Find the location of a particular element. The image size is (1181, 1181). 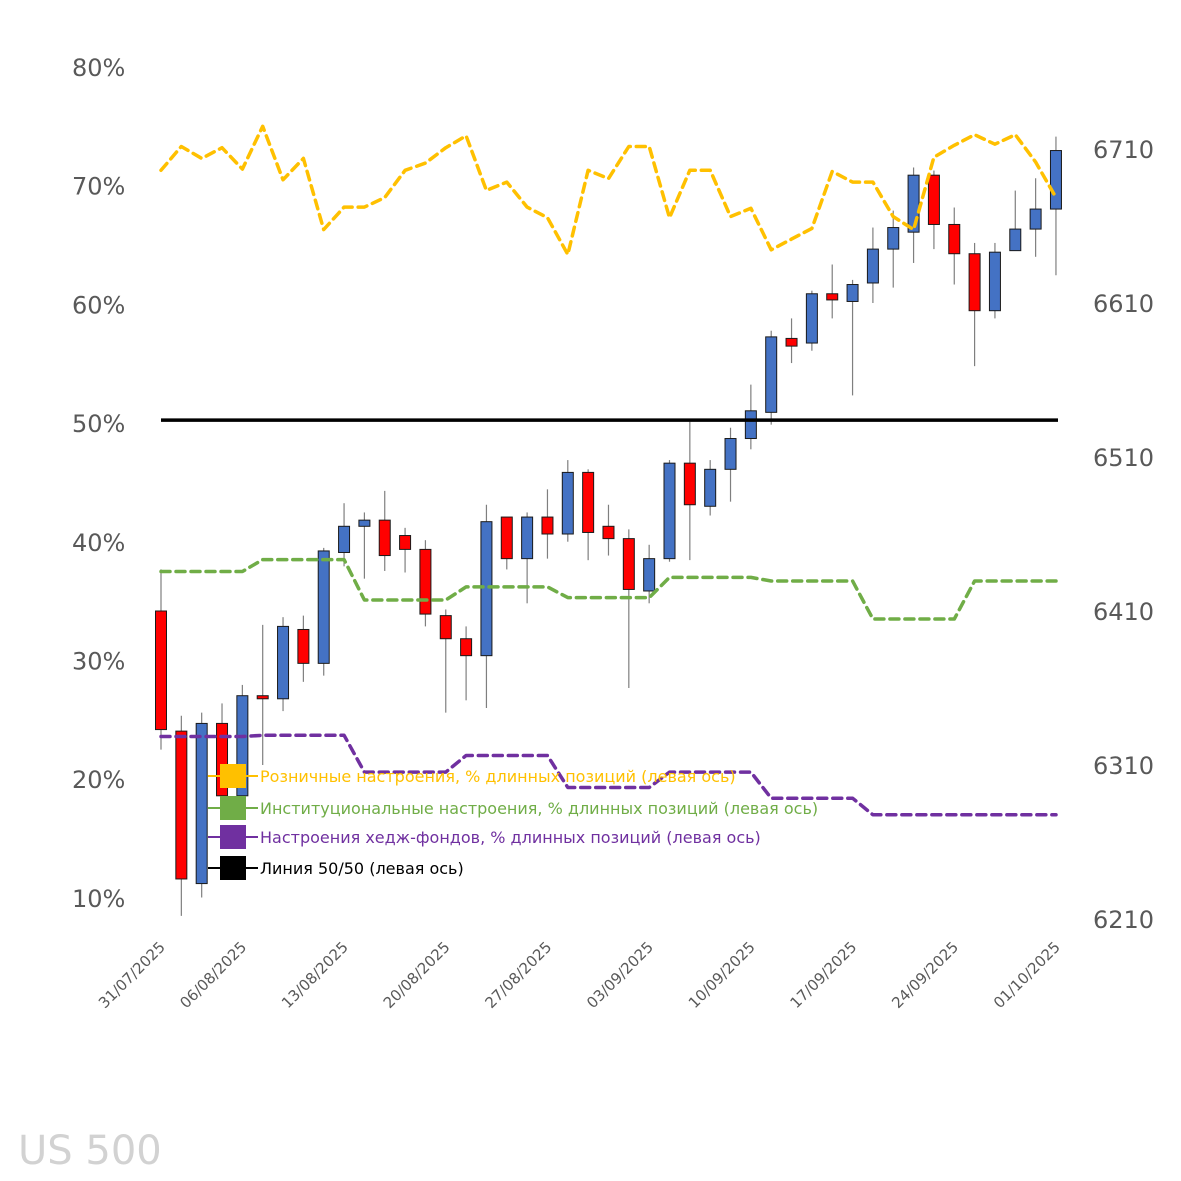

x-tick-label: 24/09/2025 is located at coordinates (925, 975).